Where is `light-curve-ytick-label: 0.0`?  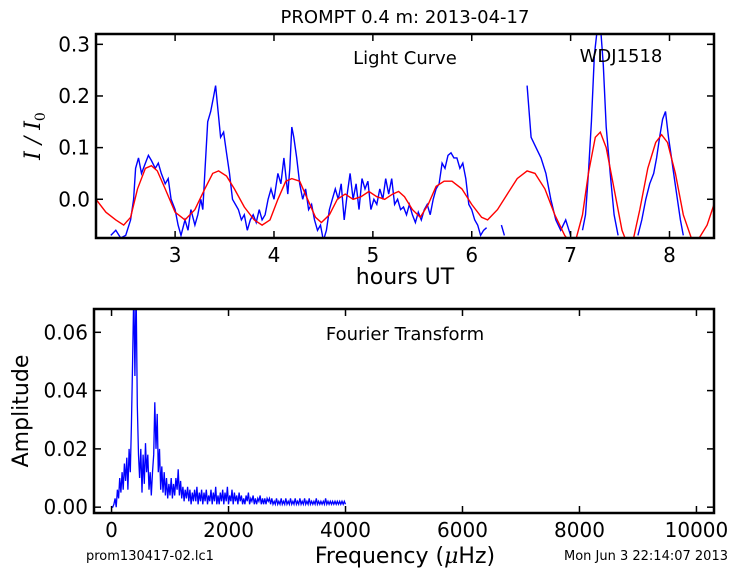
light-curve-ytick-label: 0.0 is located at coordinates (74, 199).